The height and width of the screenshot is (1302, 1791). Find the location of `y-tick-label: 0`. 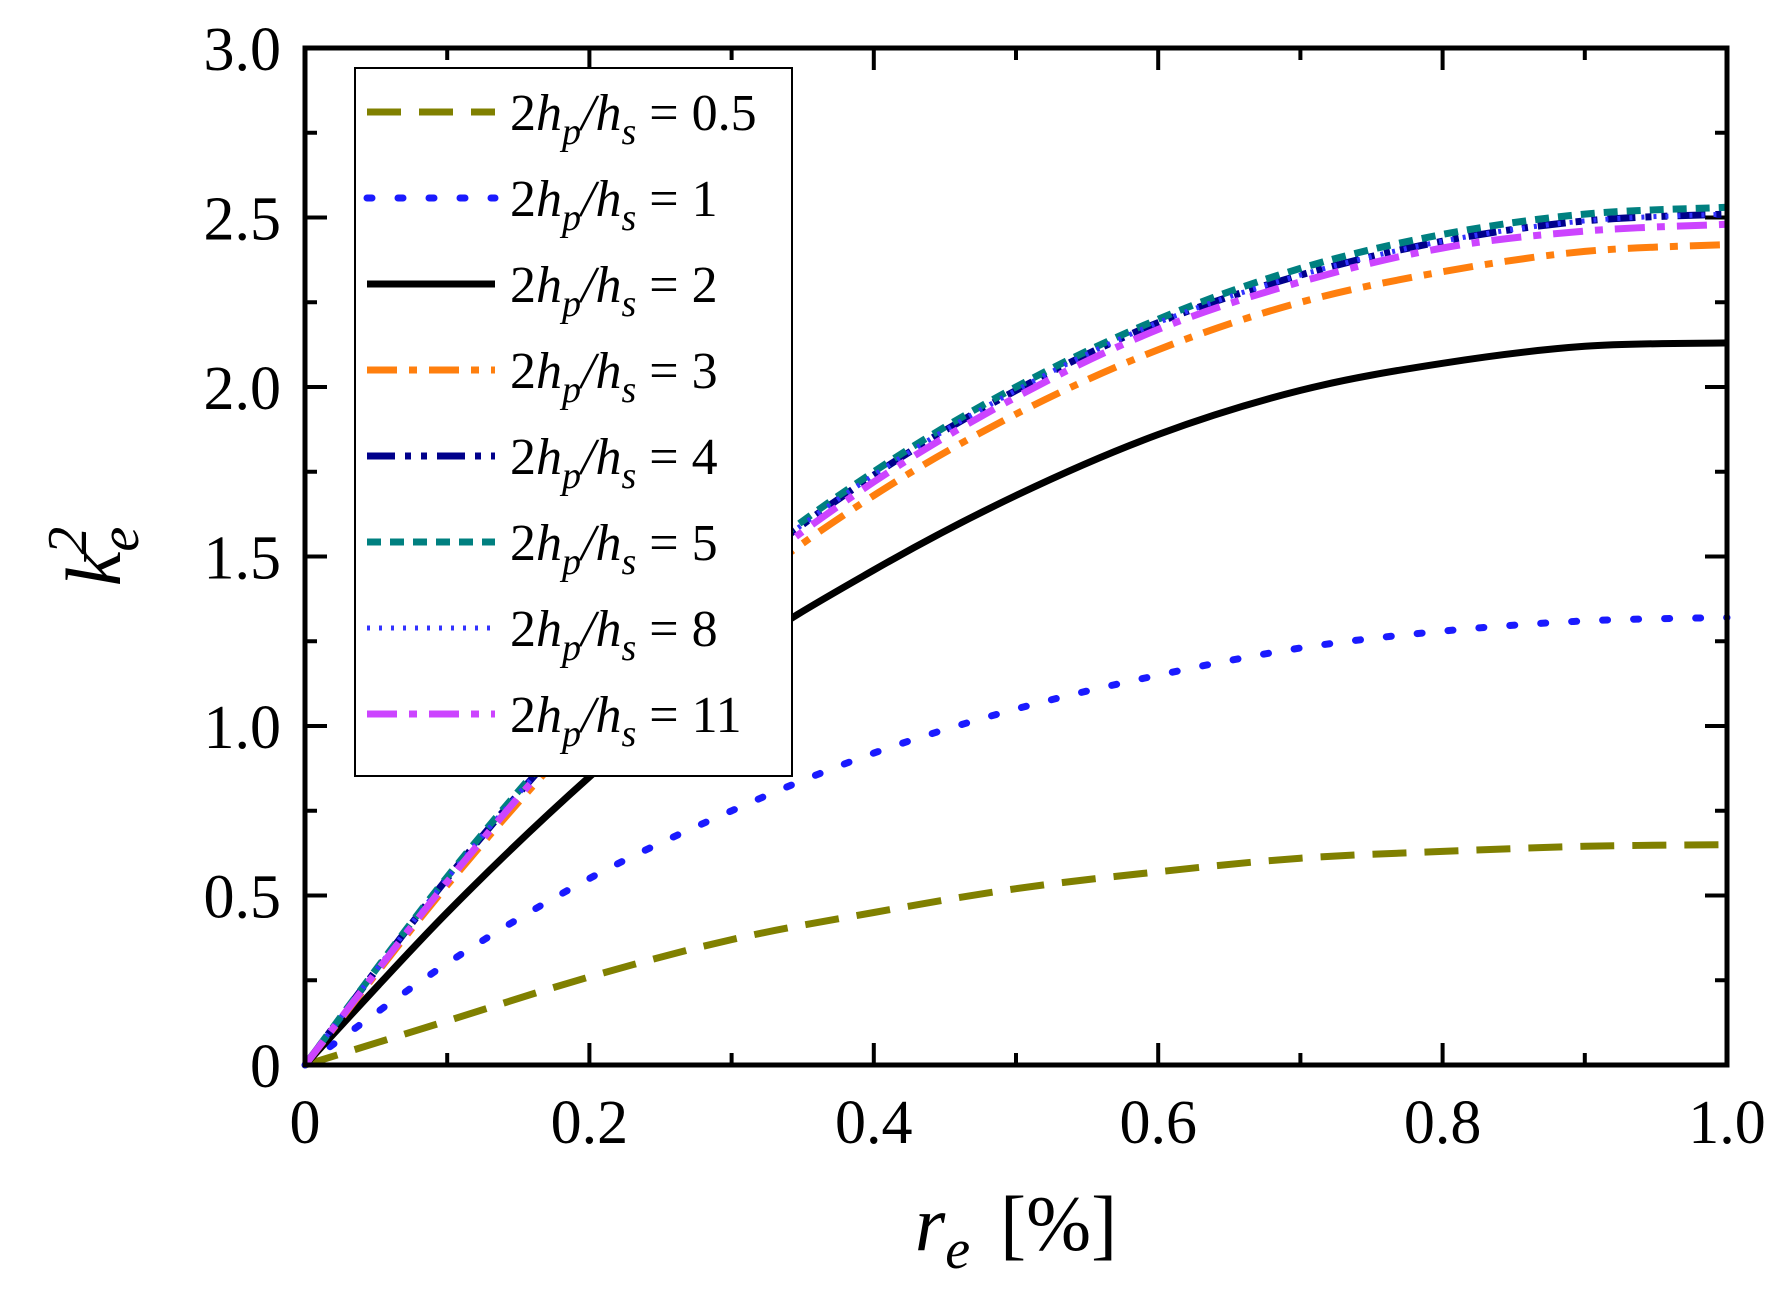

y-tick-label: 0 is located at coordinates (265, 1067).